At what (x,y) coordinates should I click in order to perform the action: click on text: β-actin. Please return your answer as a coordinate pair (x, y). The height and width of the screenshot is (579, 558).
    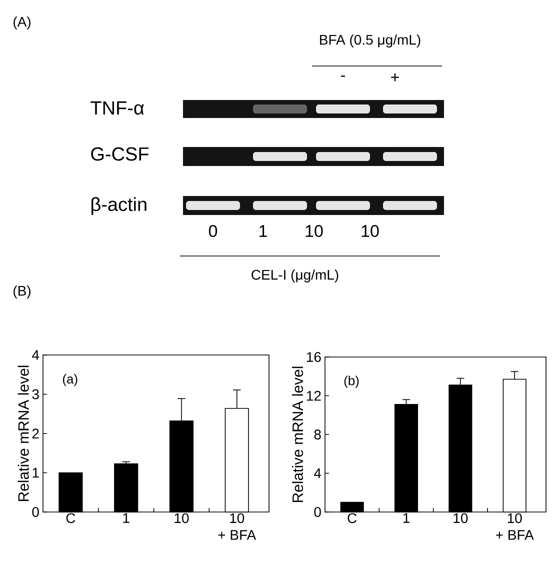
    Looking at the image, I should click on (119, 206).